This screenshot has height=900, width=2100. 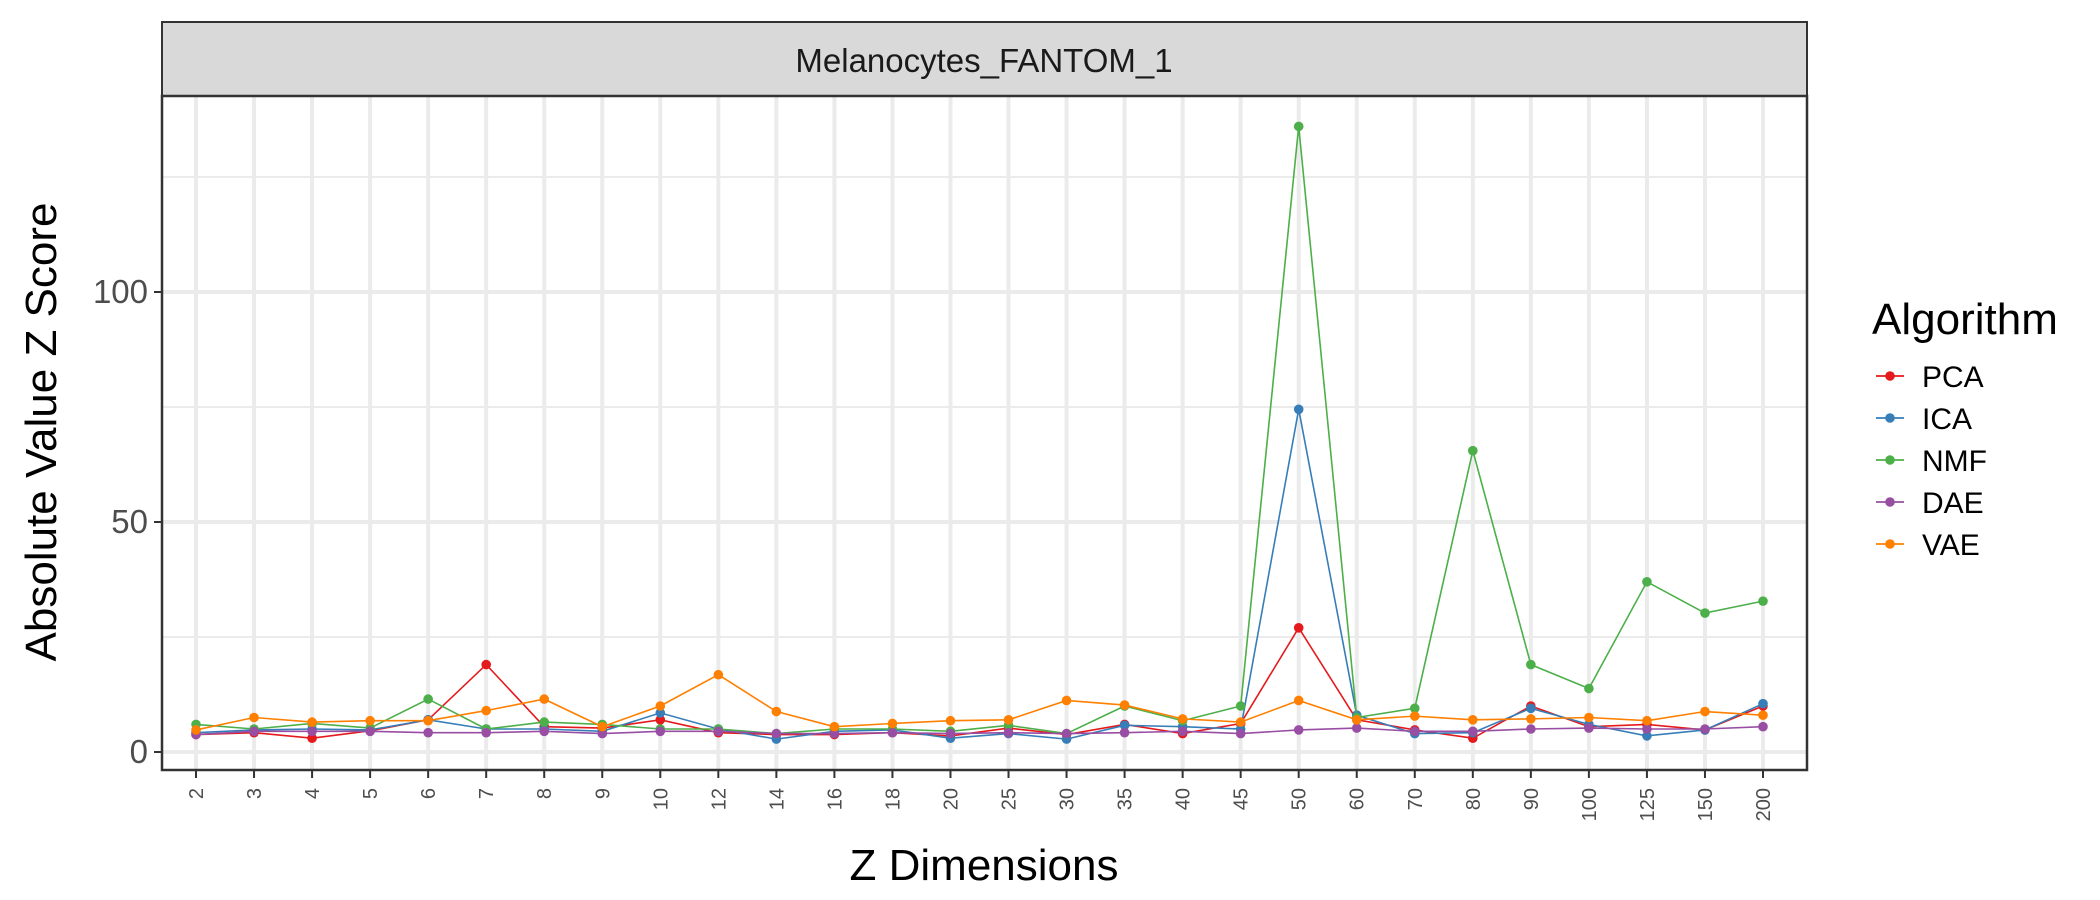 I want to click on x-tick-label: 9, so click(x=603, y=793).